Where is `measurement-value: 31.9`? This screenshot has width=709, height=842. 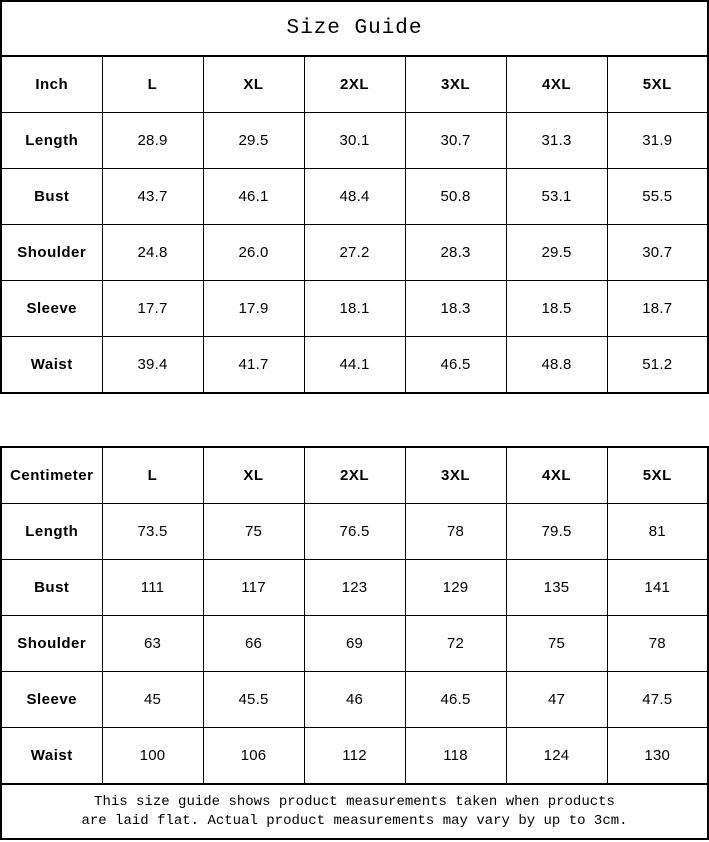
measurement-value: 31.9 is located at coordinates (657, 140).